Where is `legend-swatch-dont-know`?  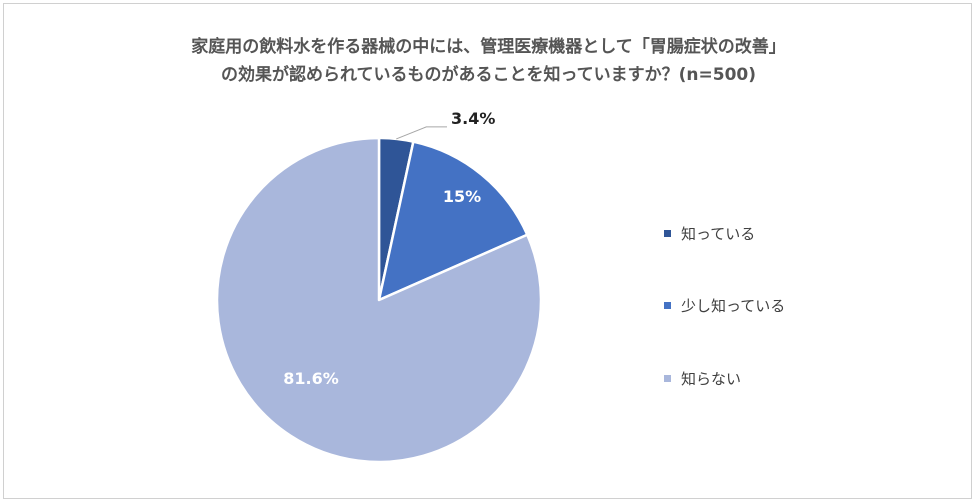
legend-swatch-dont-know is located at coordinates (667, 378).